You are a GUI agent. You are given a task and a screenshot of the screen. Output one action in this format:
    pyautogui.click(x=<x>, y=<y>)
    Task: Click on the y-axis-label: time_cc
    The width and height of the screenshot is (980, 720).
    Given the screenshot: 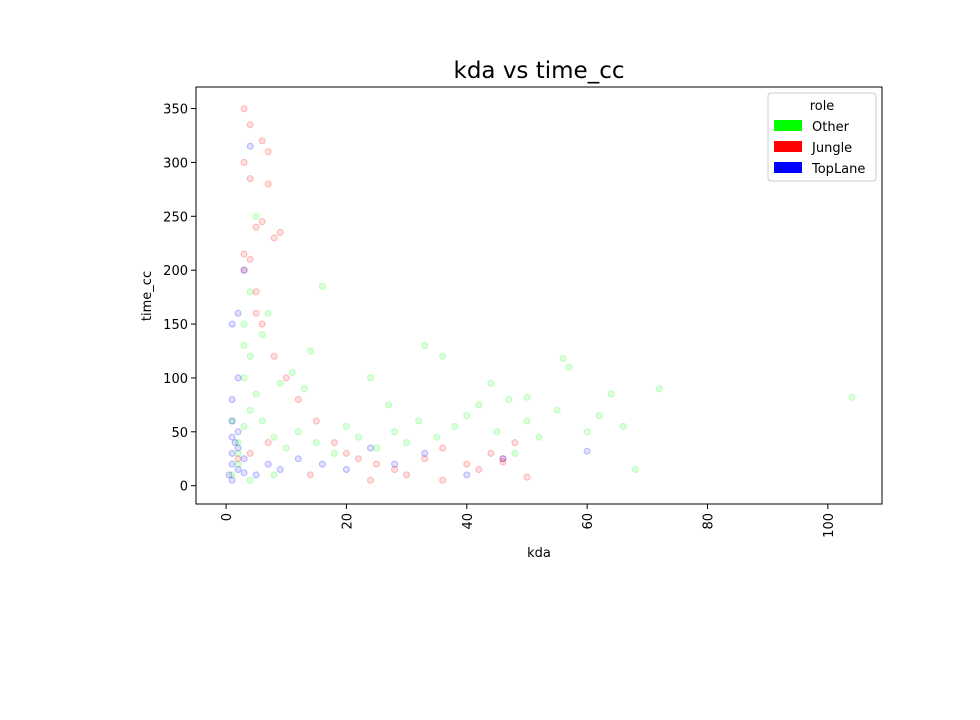 What is the action you would take?
    pyautogui.click(x=147, y=296)
    